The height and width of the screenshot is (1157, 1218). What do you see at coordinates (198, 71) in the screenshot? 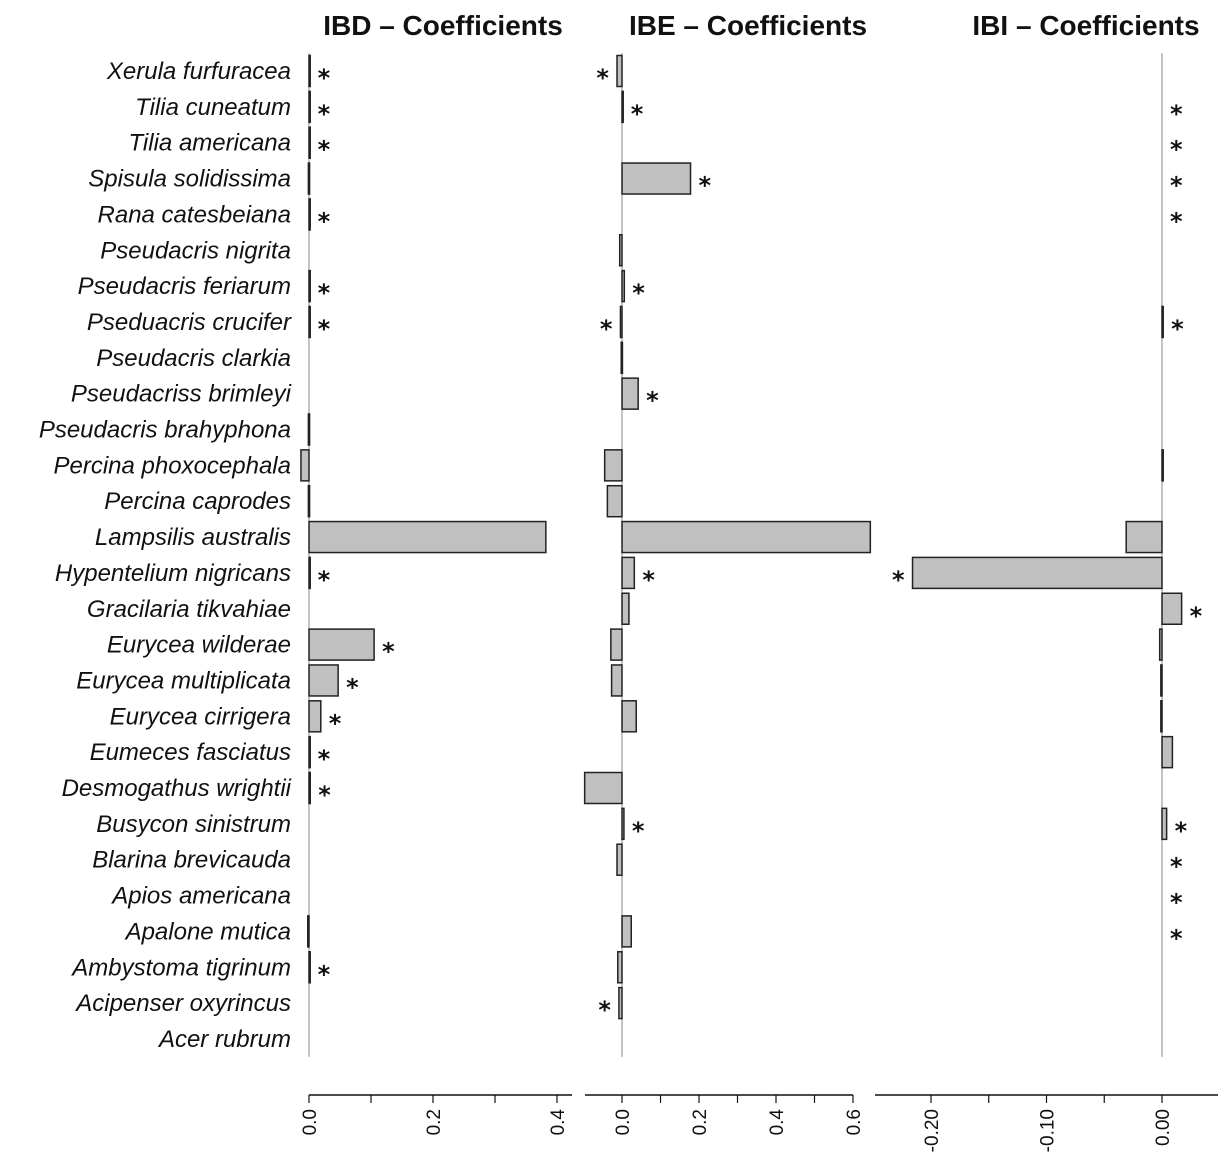
I see `species-label: Xerula furfuracea` at bounding box center [198, 71].